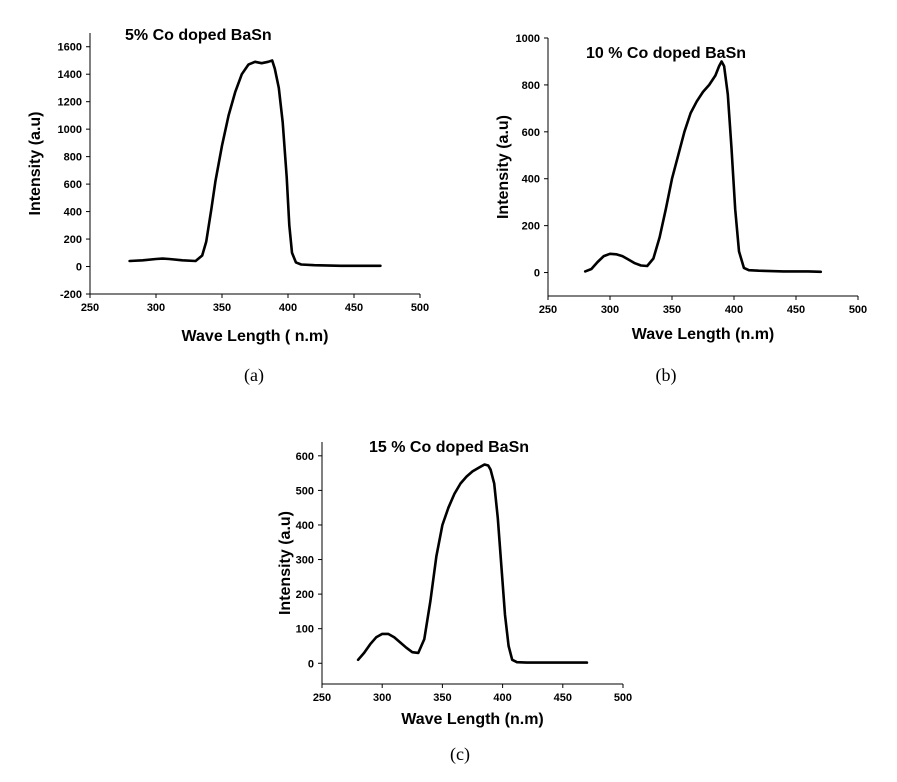 This screenshot has width=897, height=782. Describe the element at coordinates (305, 491) in the screenshot. I see `y-tick-label: 500` at that location.